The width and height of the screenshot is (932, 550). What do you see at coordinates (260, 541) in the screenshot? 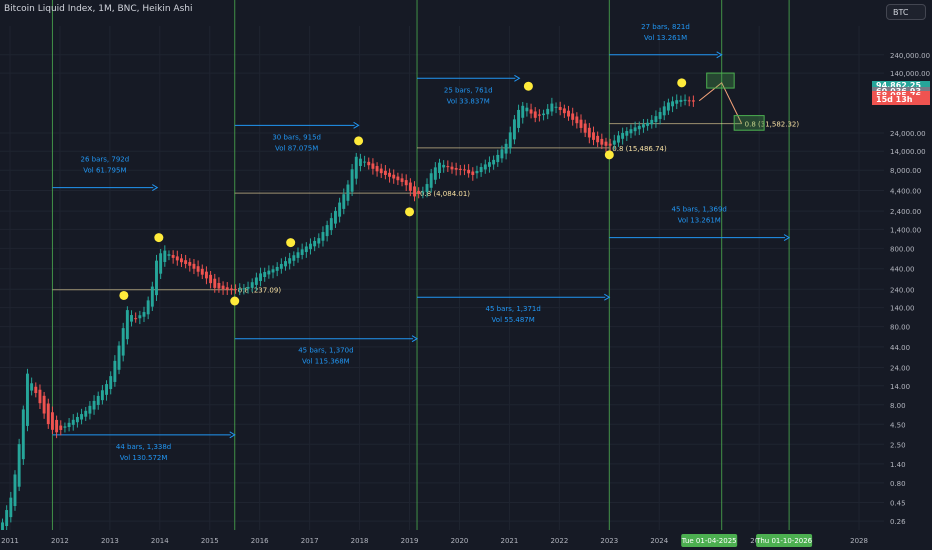
I see `x-tick-label: 2016` at bounding box center [260, 541].